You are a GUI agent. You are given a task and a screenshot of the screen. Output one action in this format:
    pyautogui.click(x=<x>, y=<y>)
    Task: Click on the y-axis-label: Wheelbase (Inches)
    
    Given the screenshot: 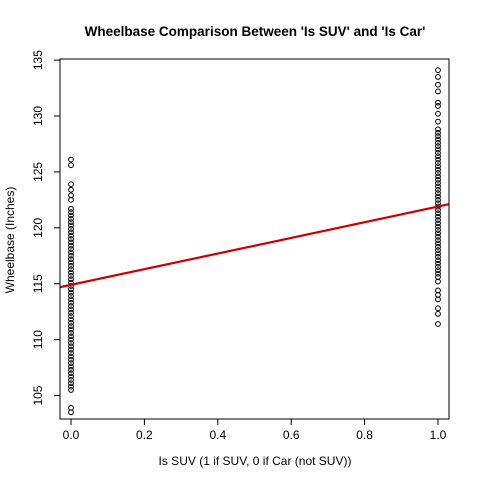 What is the action you would take?
    pyautogui.click(x=10, y=240)
    